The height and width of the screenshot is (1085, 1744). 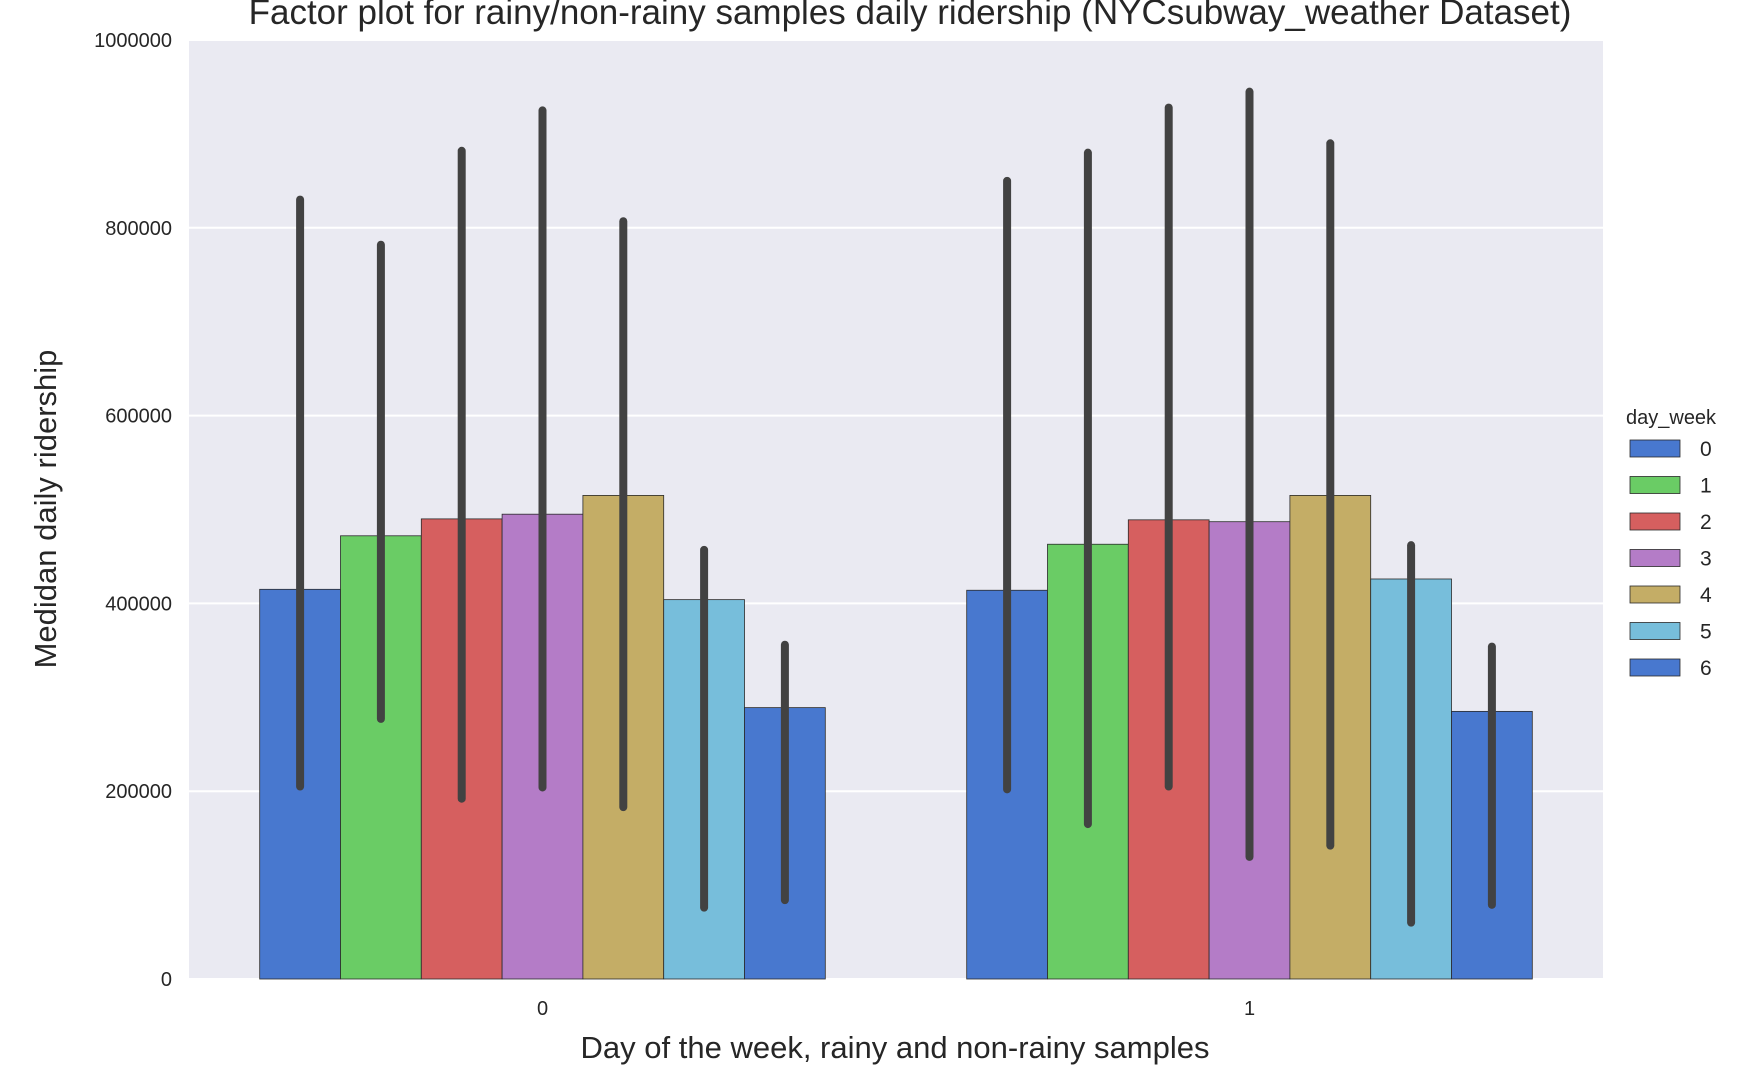 I want to click on legend-item-day2: 2, so click(x=1670, y=522).